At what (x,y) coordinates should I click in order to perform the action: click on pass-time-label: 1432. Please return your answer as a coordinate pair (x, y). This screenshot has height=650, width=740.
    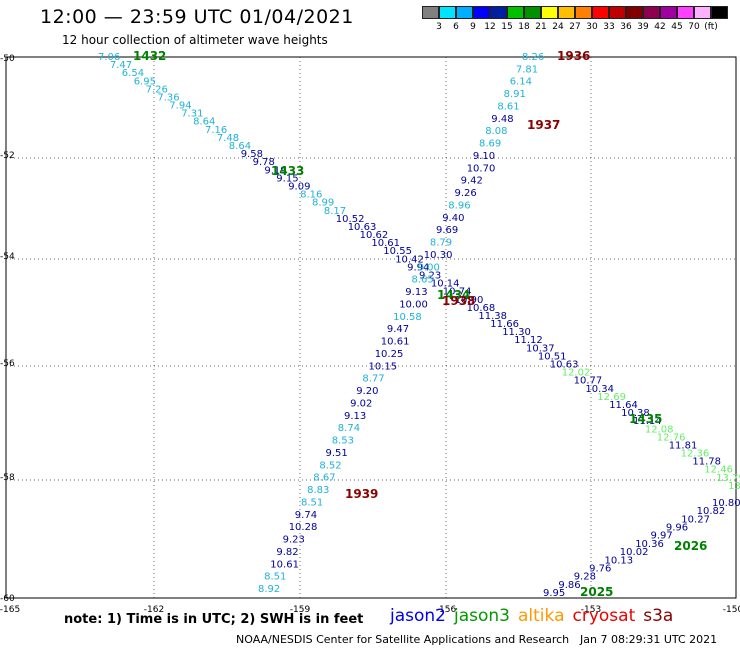
    Looking at the image, I should click on (149, 56).